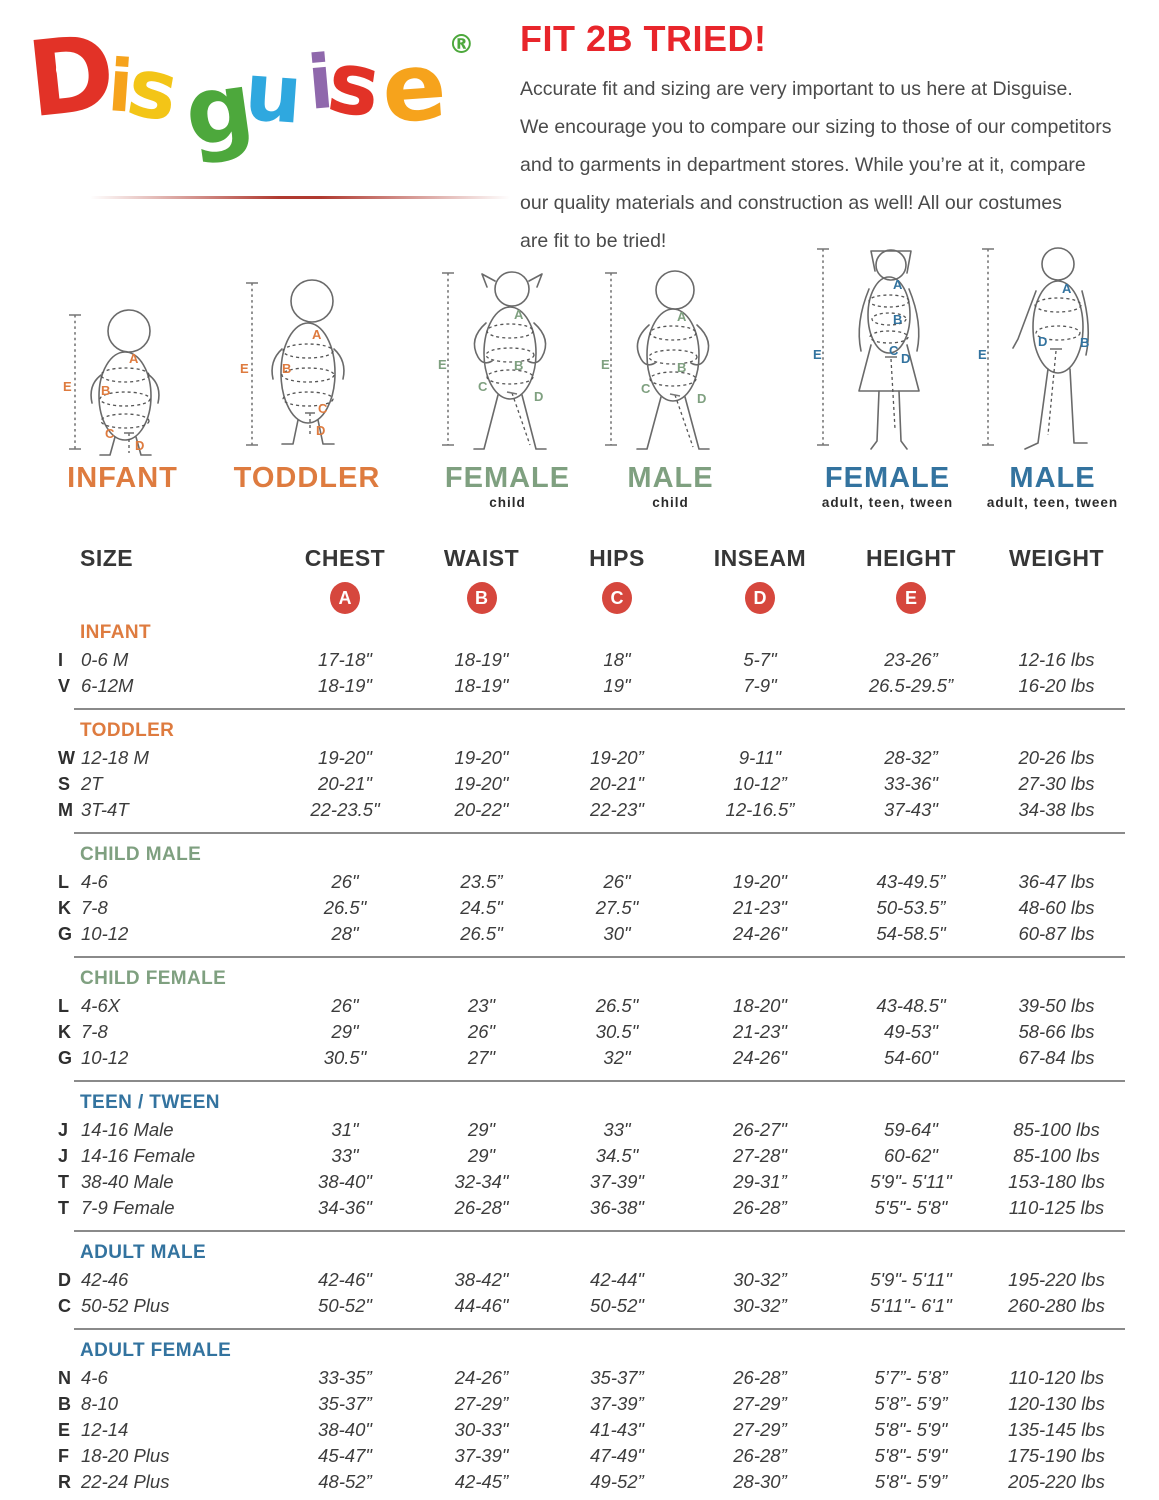 The width and height of the screenshot is (1159, 1500). What do you see at coordinates (911, 1207) in the screenshot?
I see `value-cell: 5'5"- 5'8"` at bounding box center [911, 1207].